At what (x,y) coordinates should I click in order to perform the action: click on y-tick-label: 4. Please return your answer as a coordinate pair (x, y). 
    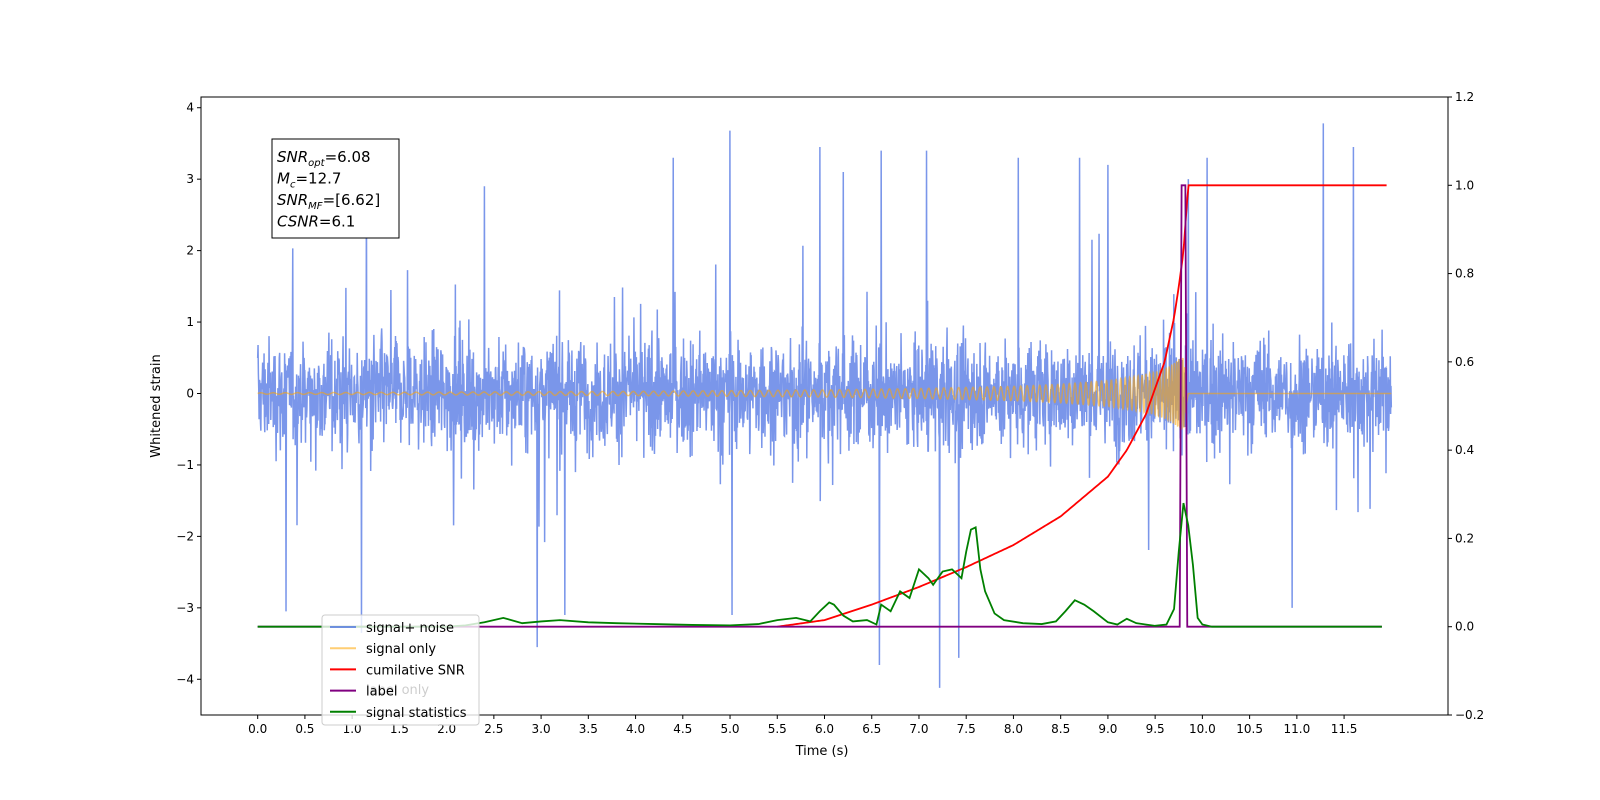
    Looking at the image, I should click on (190, 108).